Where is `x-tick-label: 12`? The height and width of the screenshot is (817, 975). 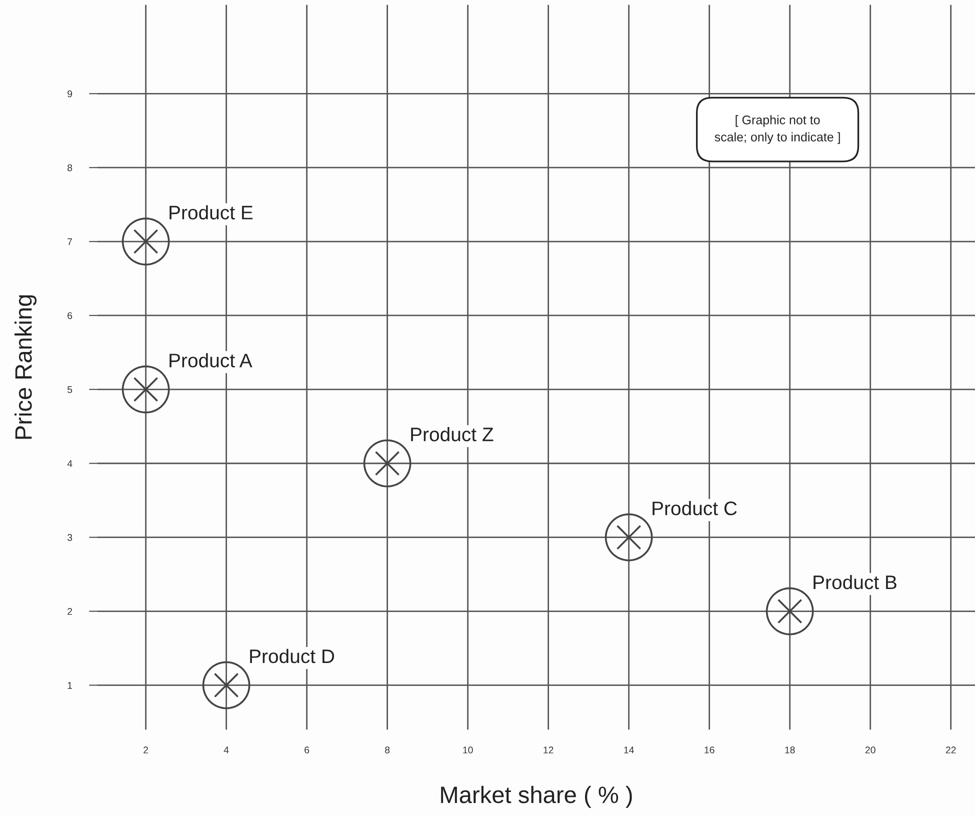 x-tick-label: 12 is located at coordinates (549, 750).